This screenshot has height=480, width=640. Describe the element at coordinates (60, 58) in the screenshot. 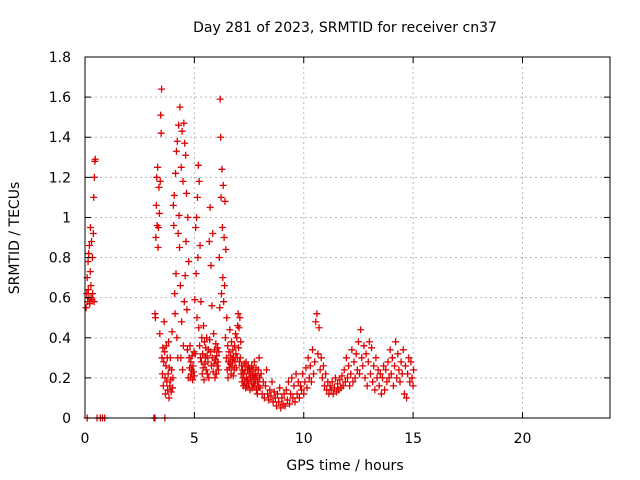

I see `y-tick-label: 1.8` at that location.